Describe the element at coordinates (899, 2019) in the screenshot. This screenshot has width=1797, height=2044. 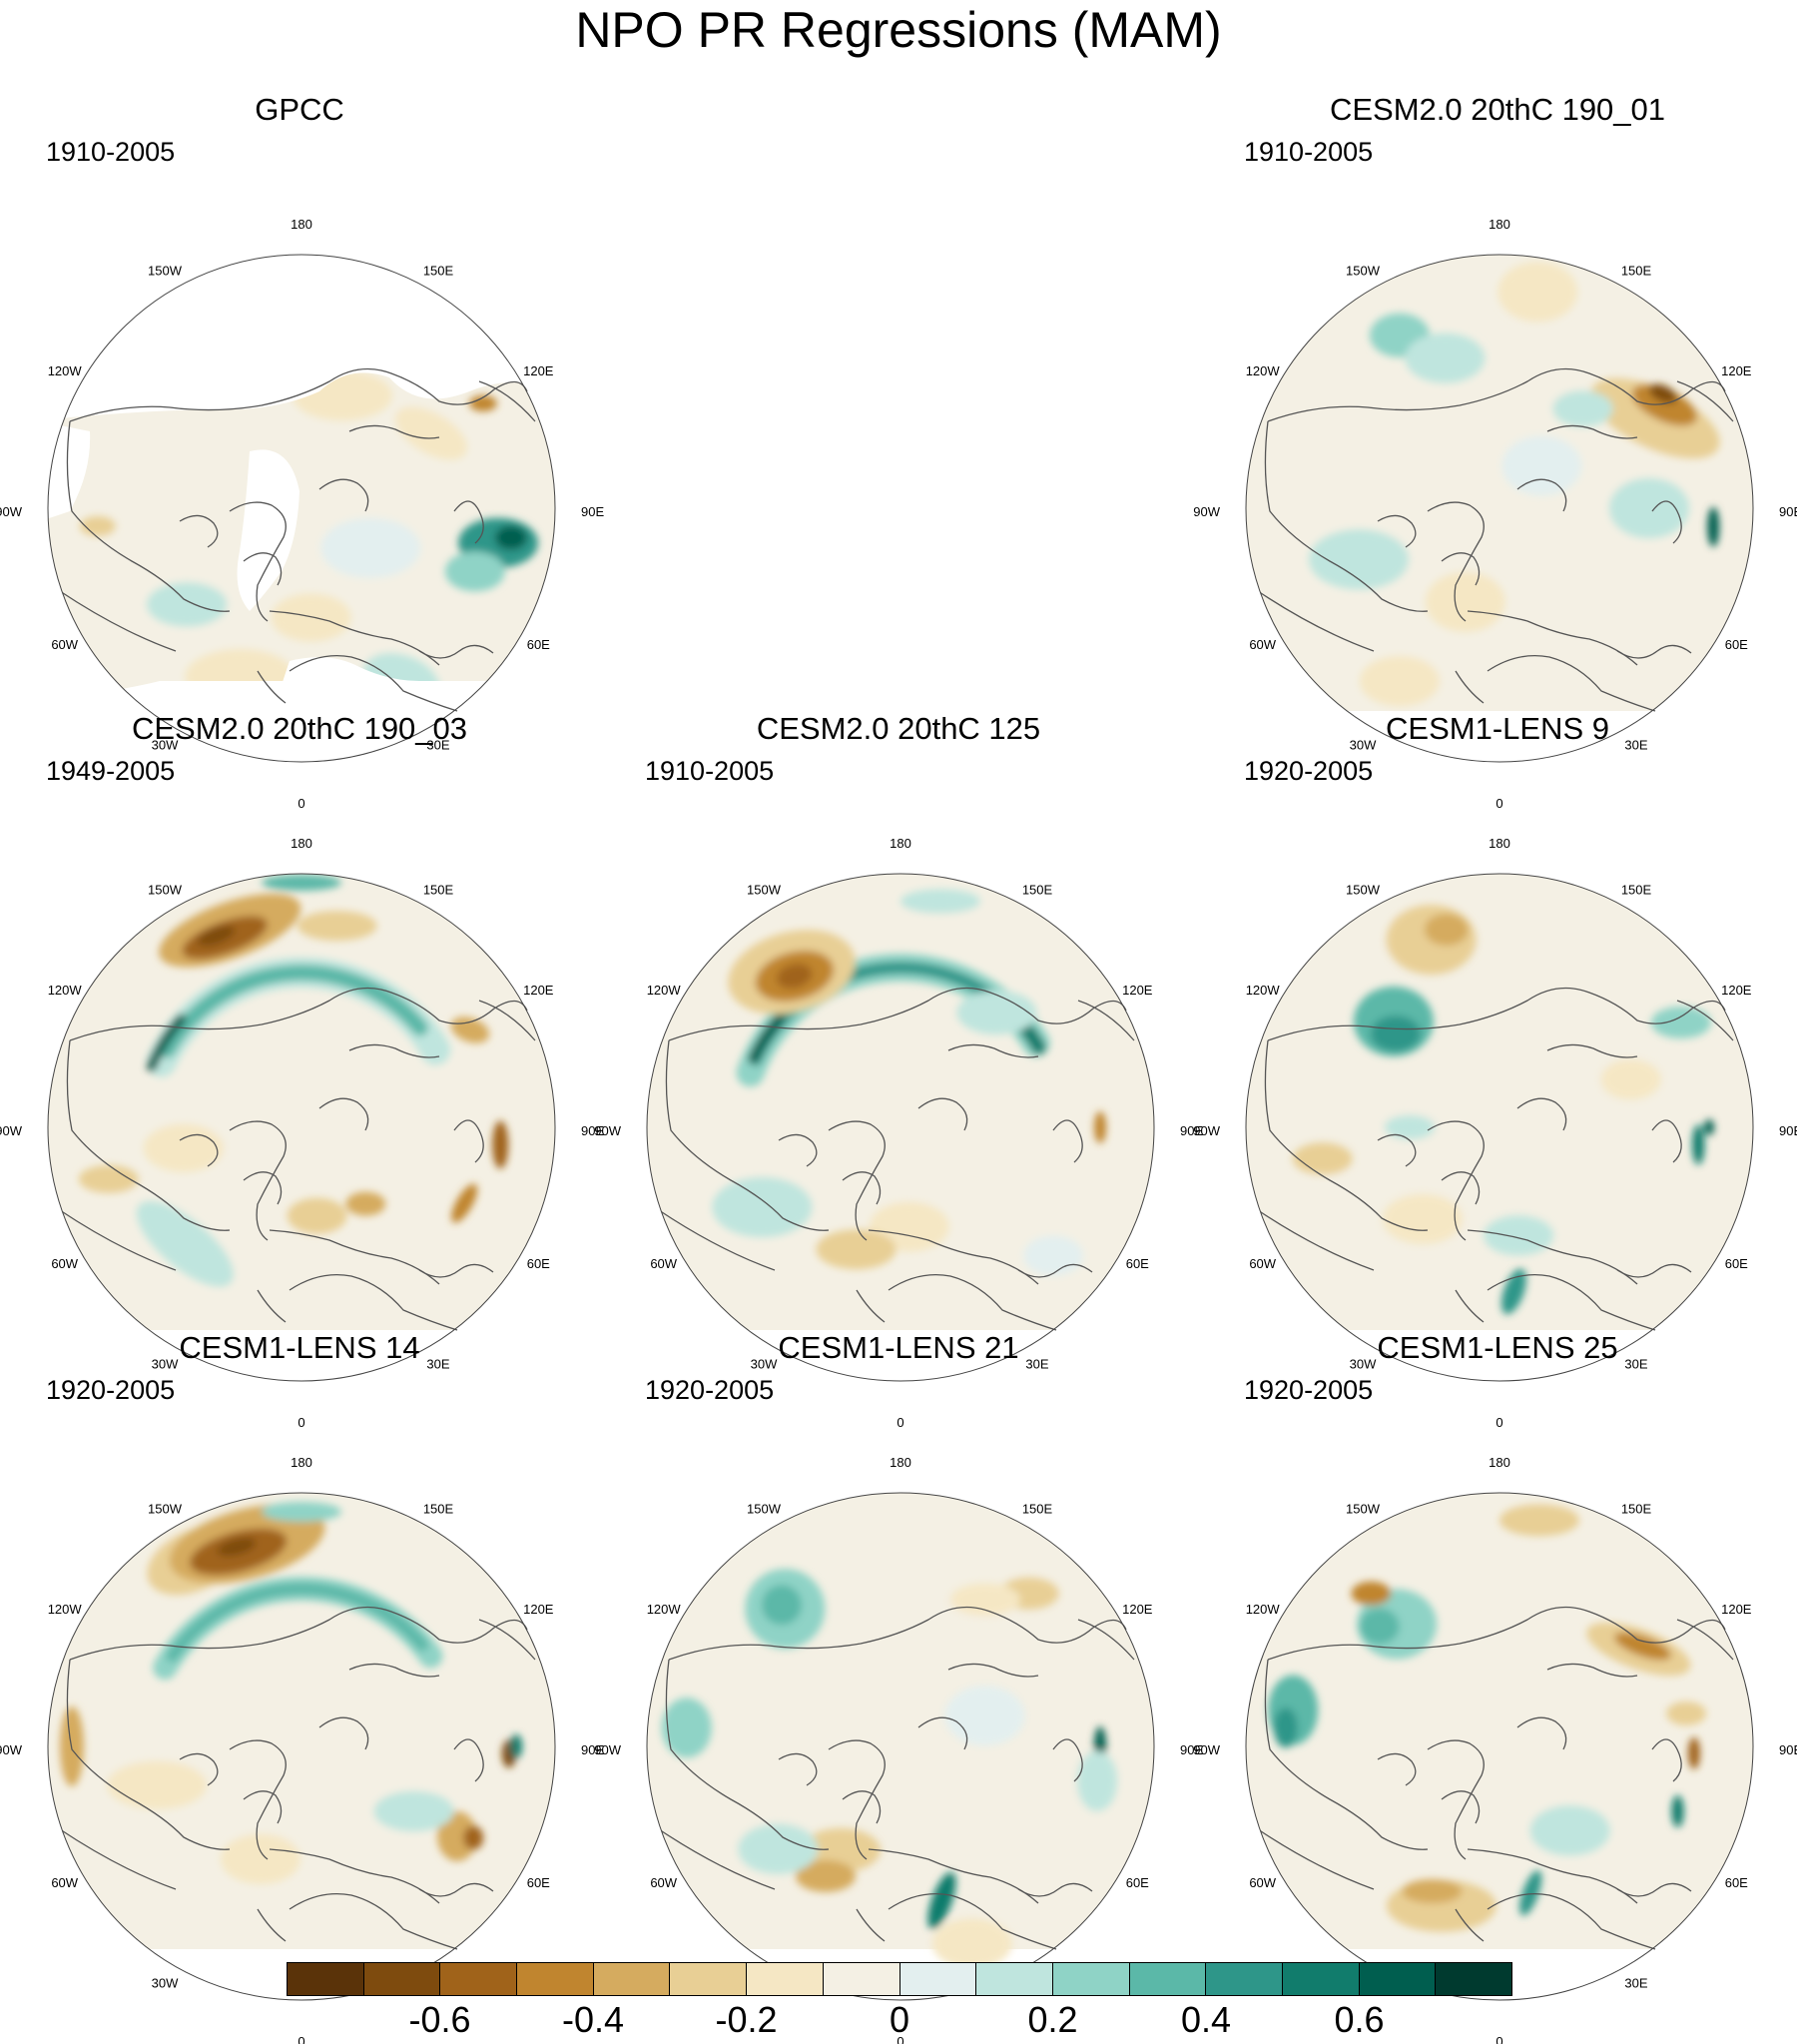
I see `colorbar-label: 0` at that location.